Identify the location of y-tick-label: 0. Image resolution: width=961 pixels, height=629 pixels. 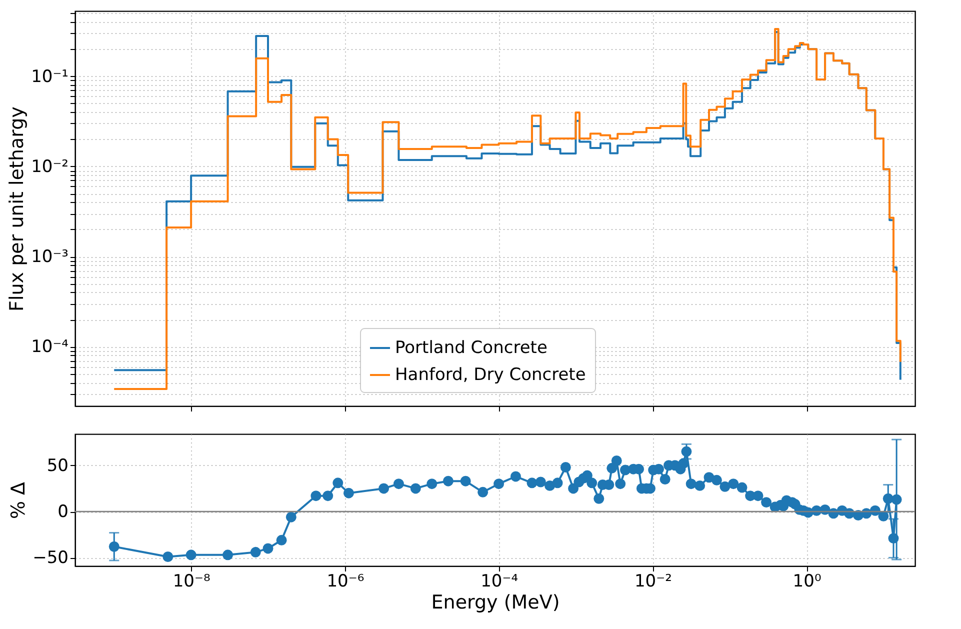
(63, 512).